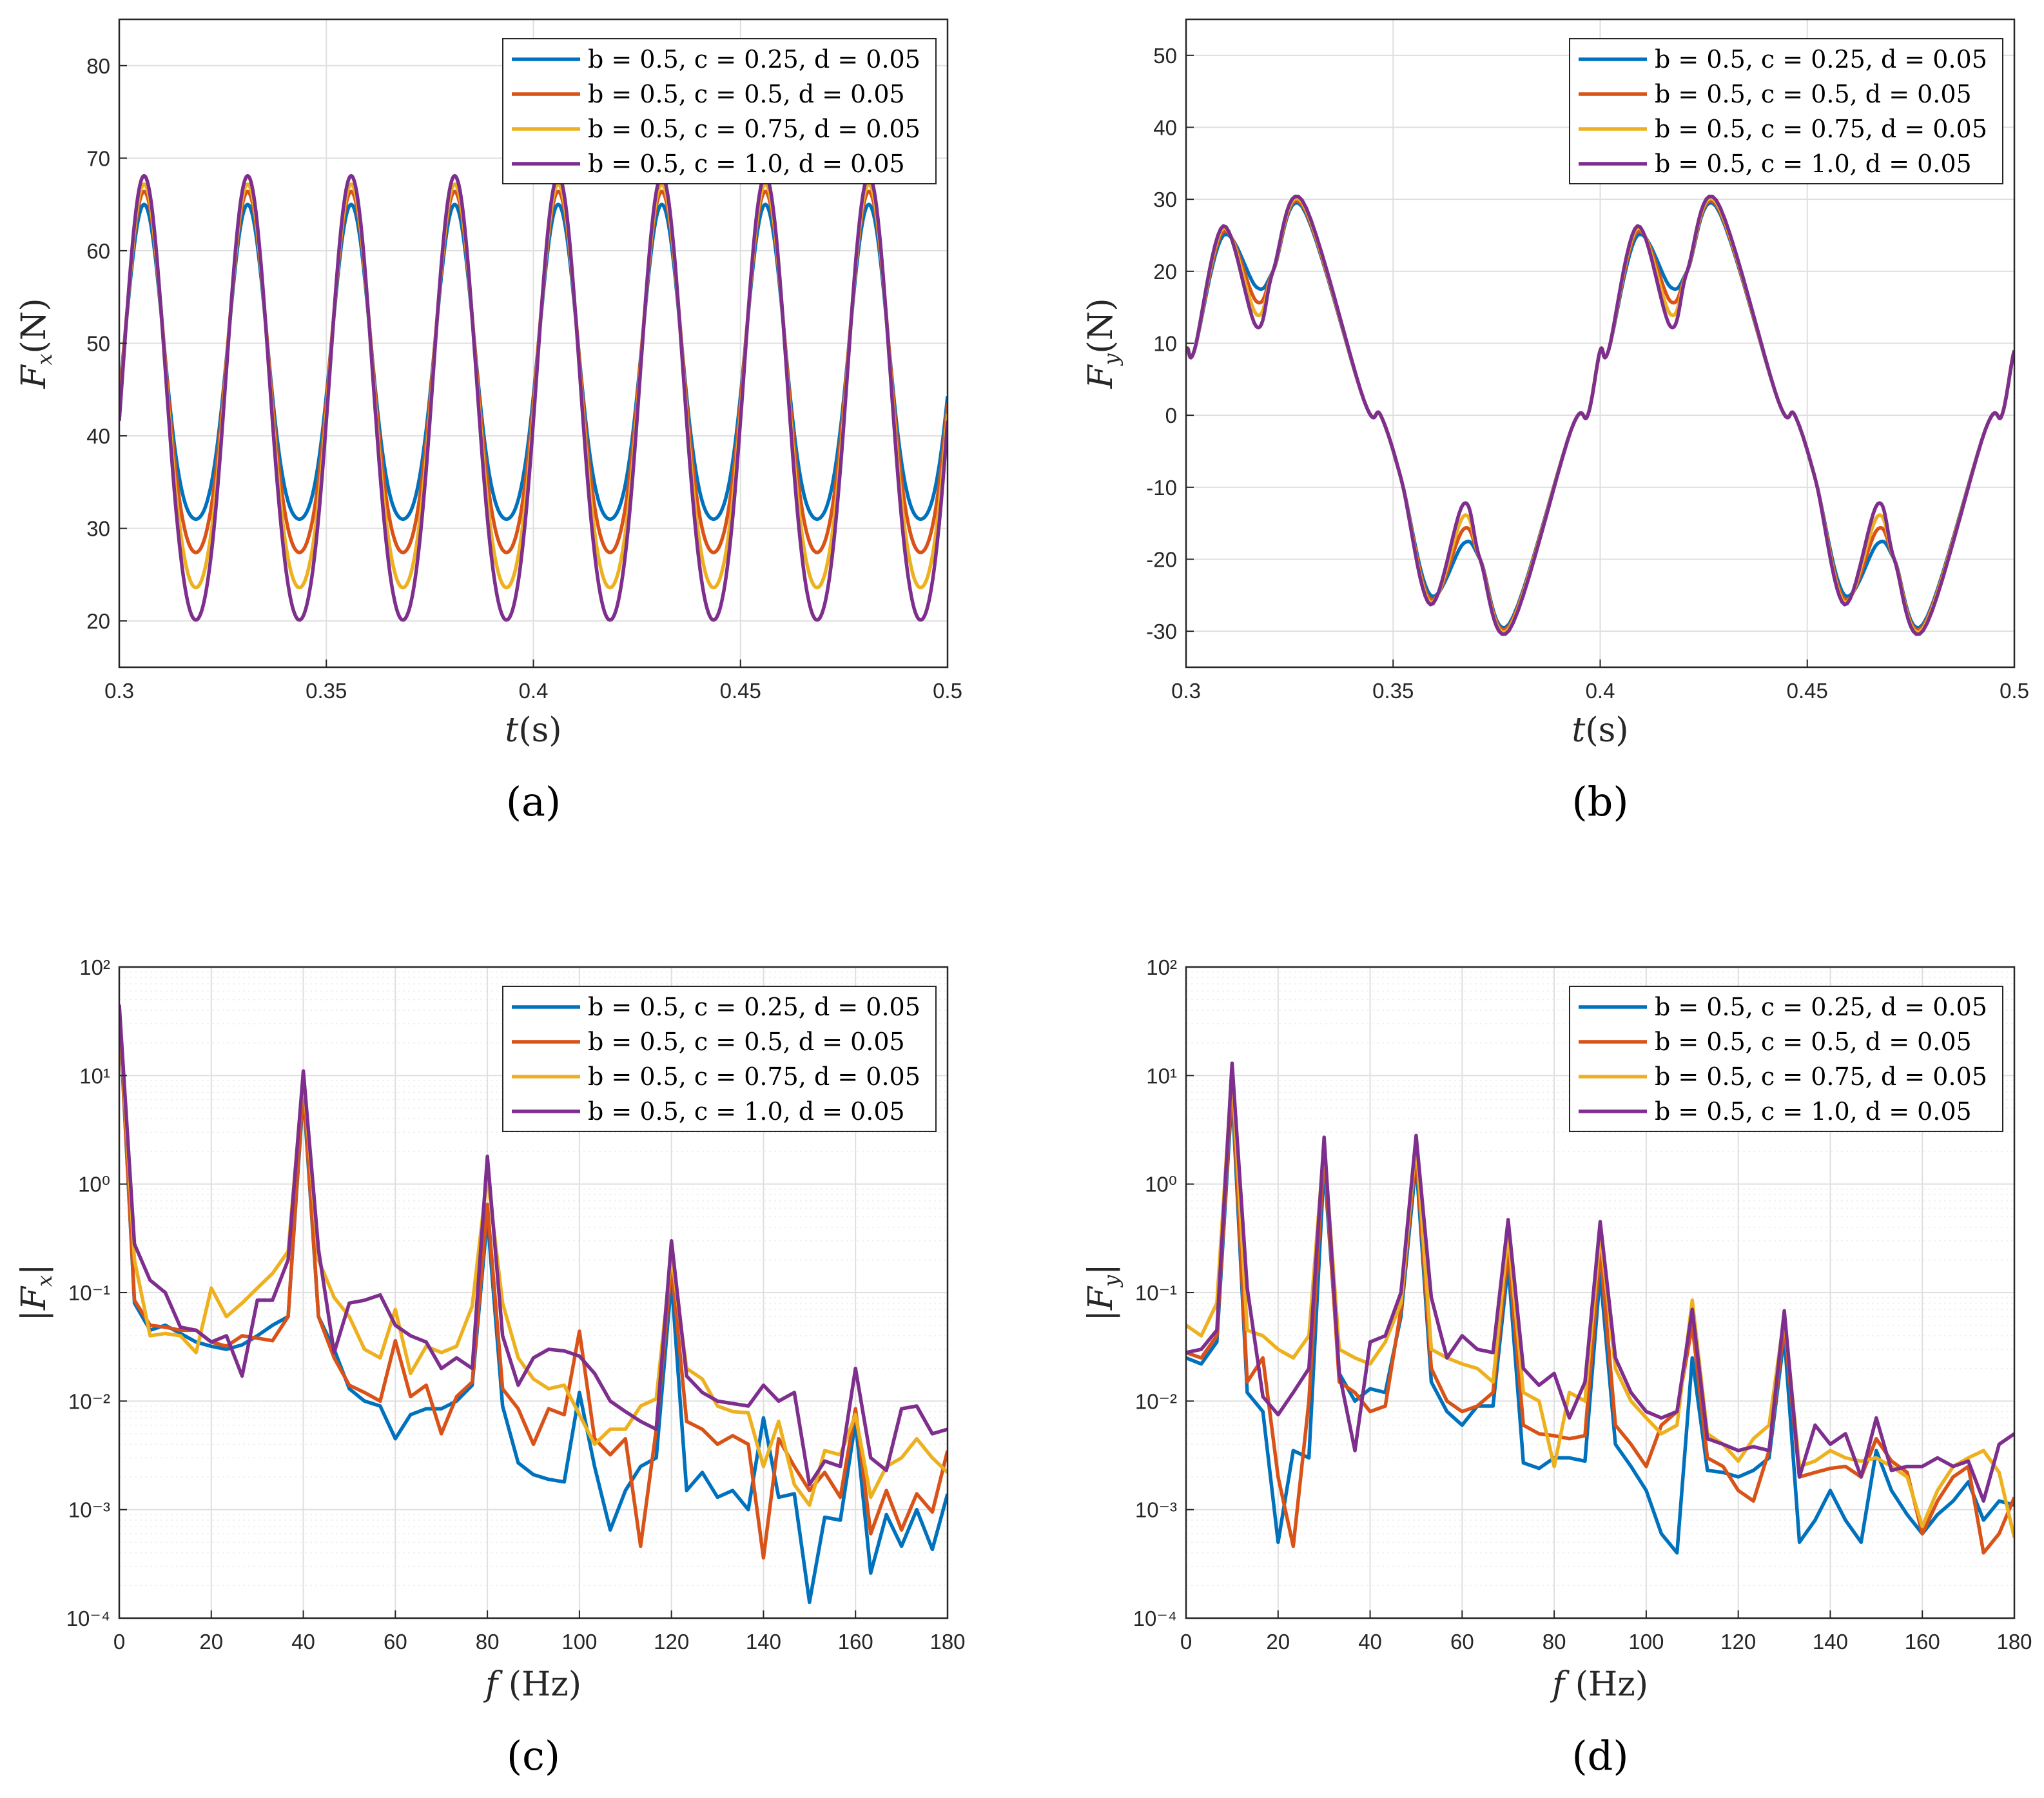 The image size is (2044, 1798). Describe the element at coordinates (98, 158) in the screenshot. I see `y-tick-label: 70` at that location.